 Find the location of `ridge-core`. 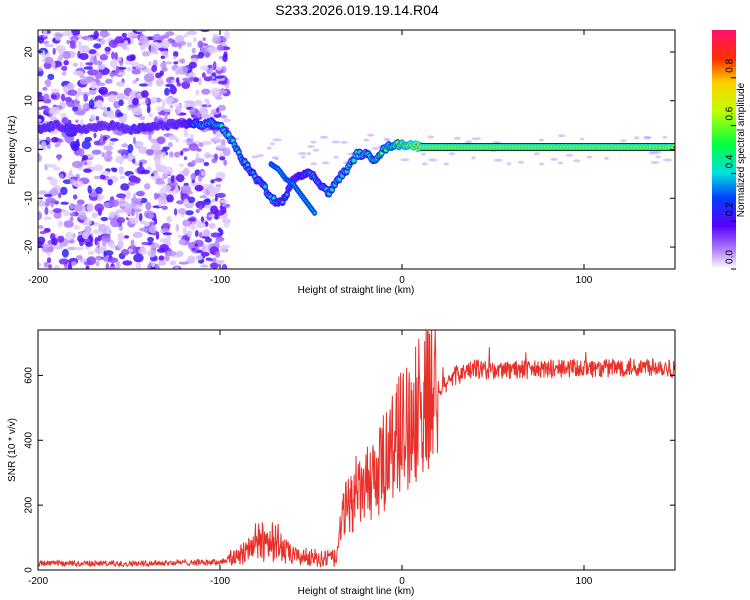

ridge-core is located at coordinates (673, 147).